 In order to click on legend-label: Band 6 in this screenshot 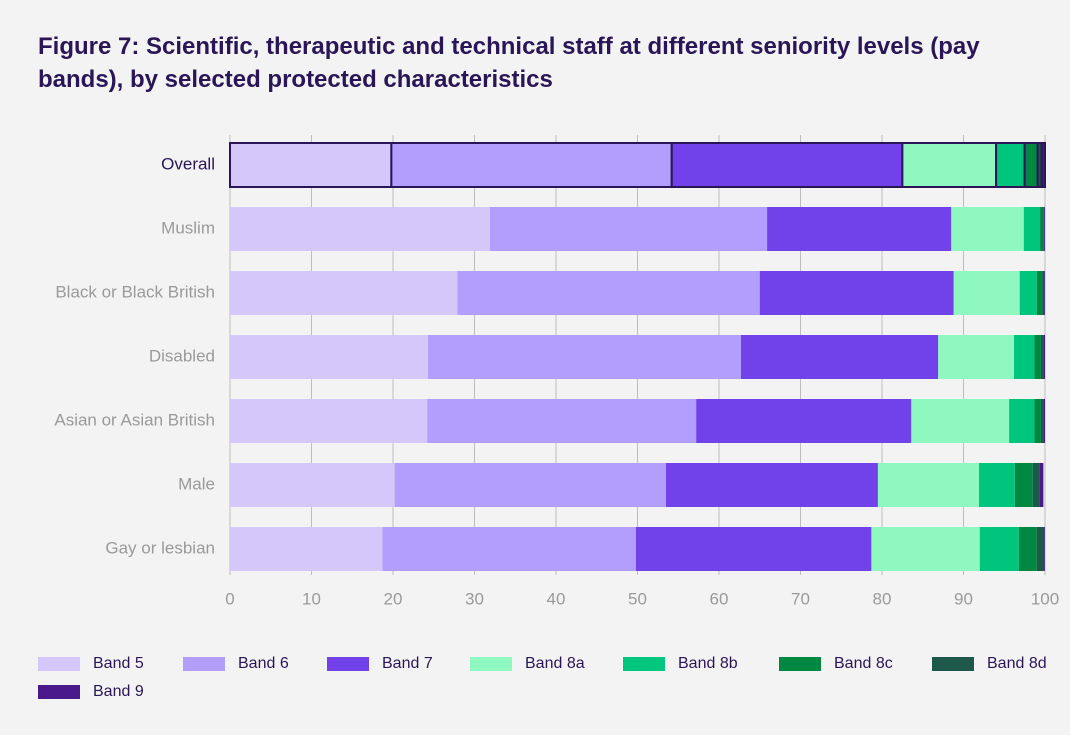, I will do `click(263, 663)`.